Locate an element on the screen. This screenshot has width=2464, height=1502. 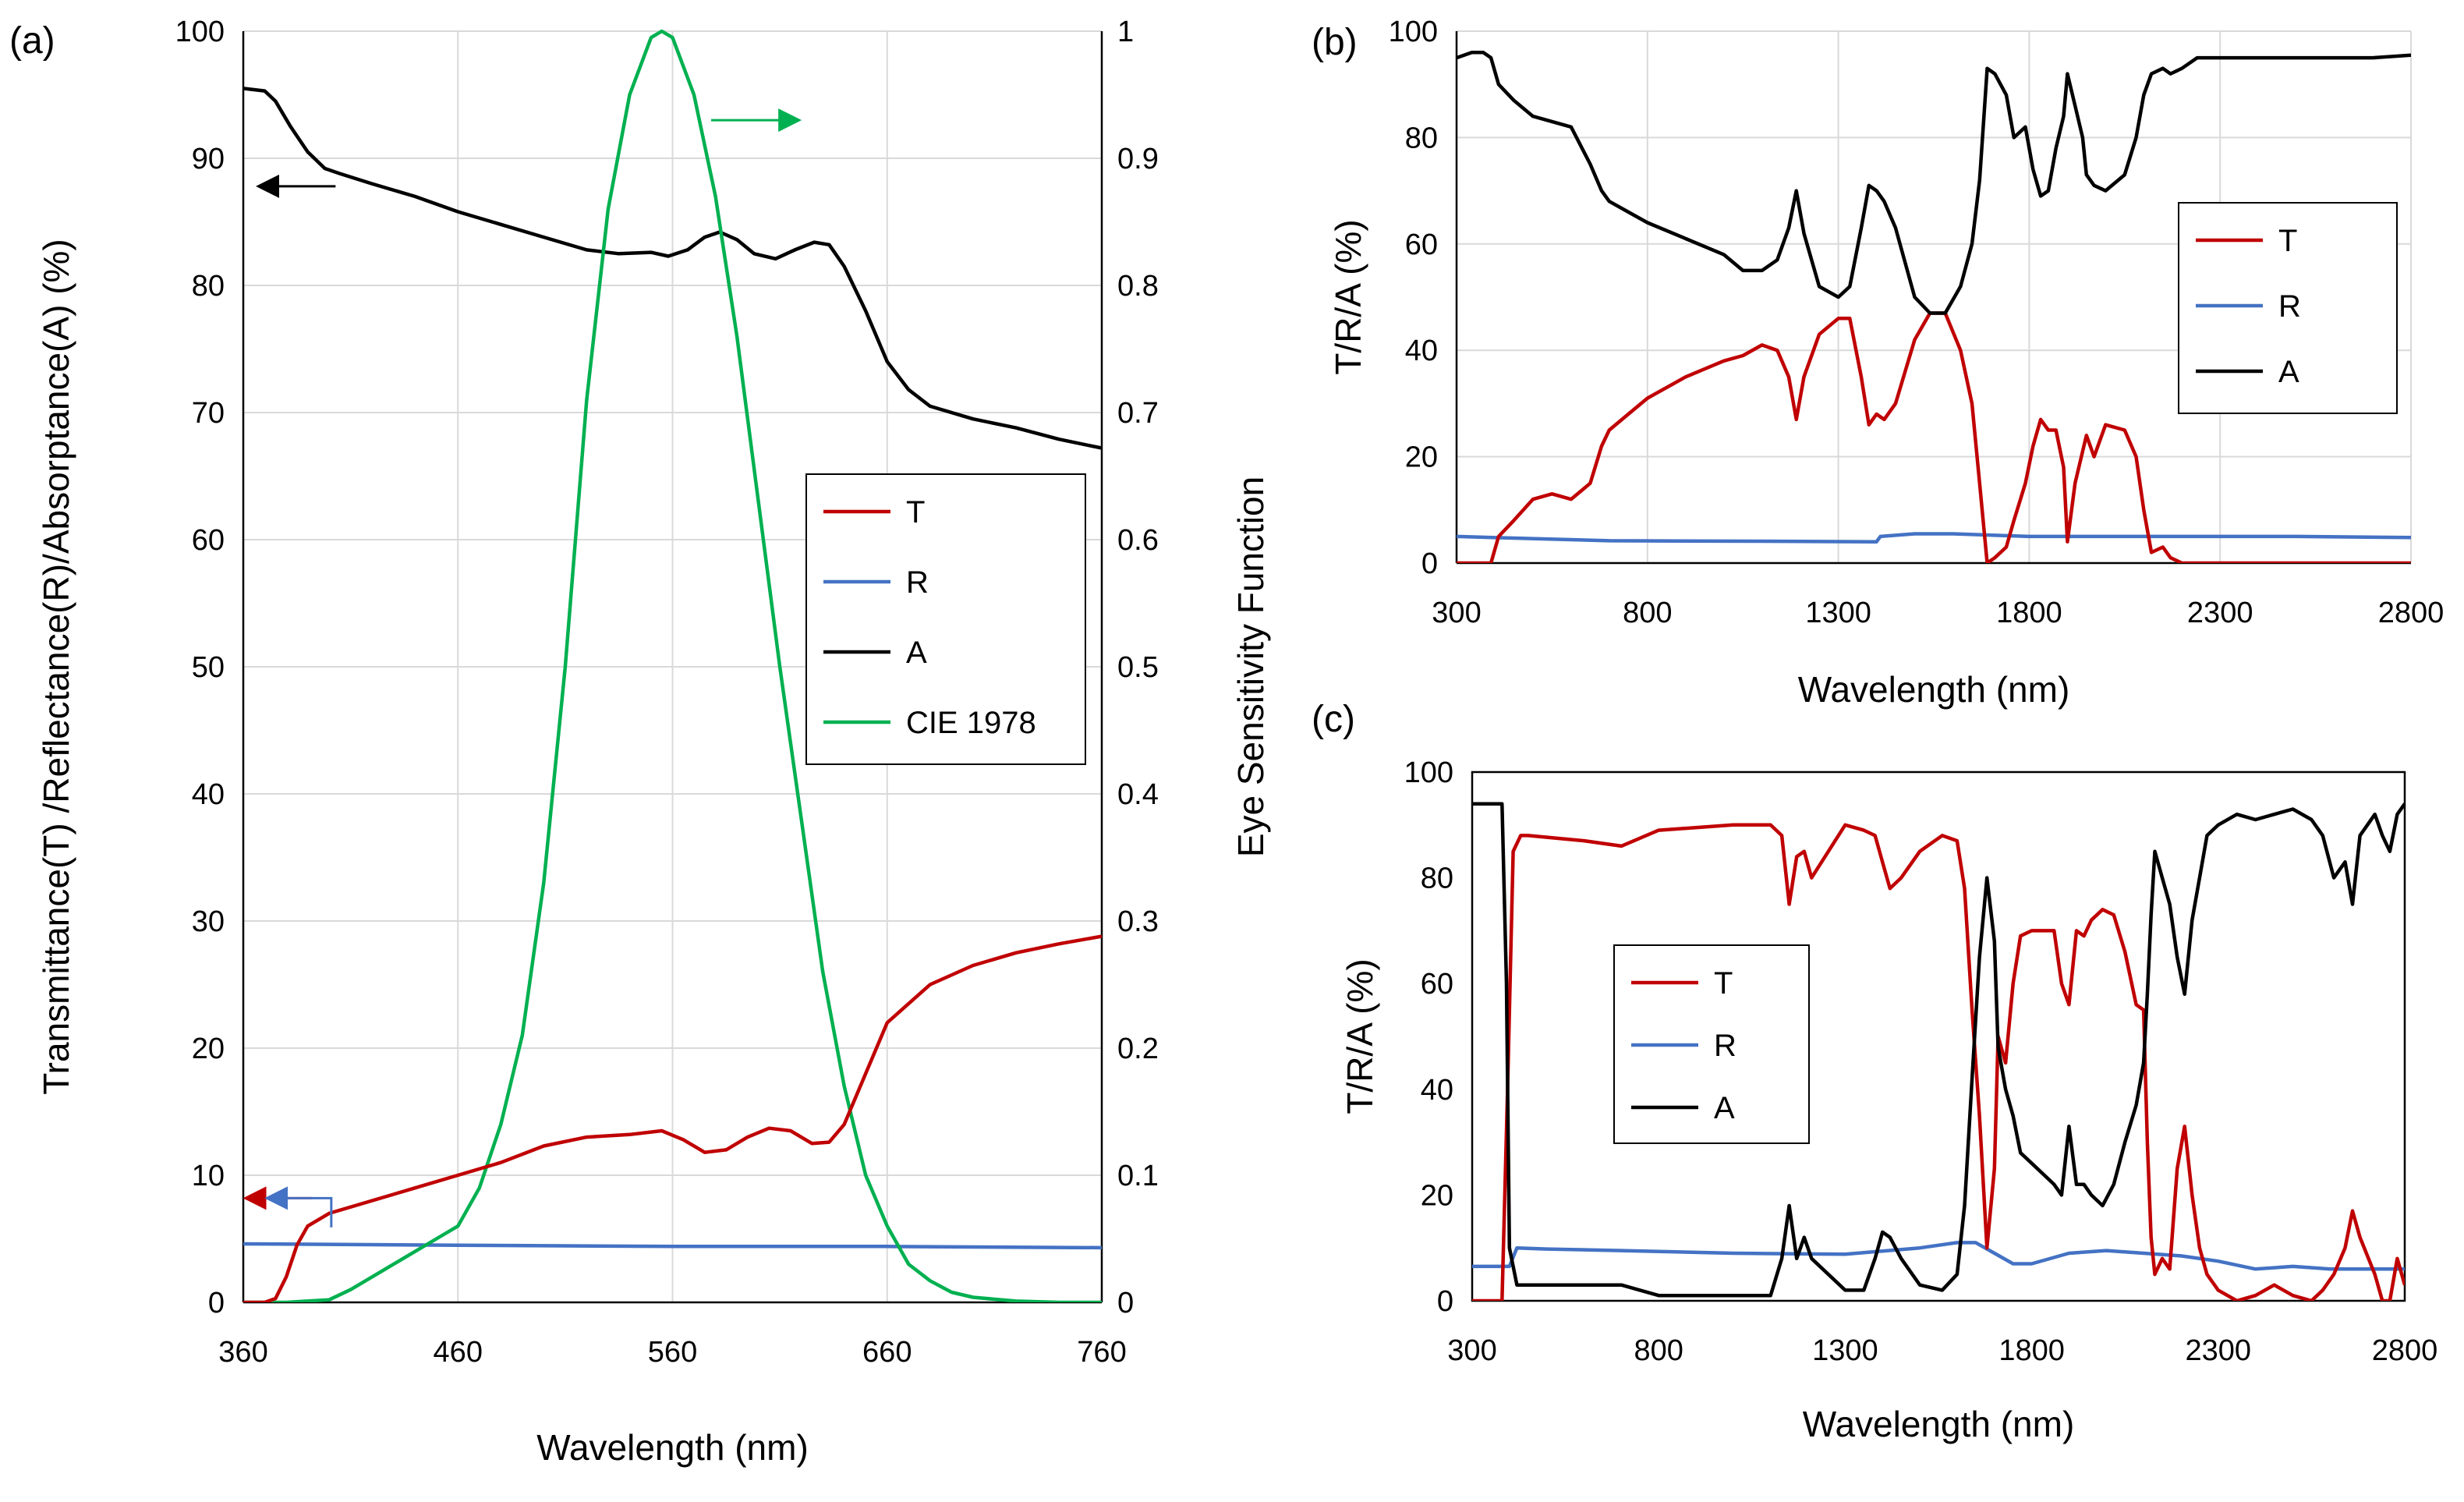
y2-tick-label: 0.4 is located at coordinates (1138, 794).